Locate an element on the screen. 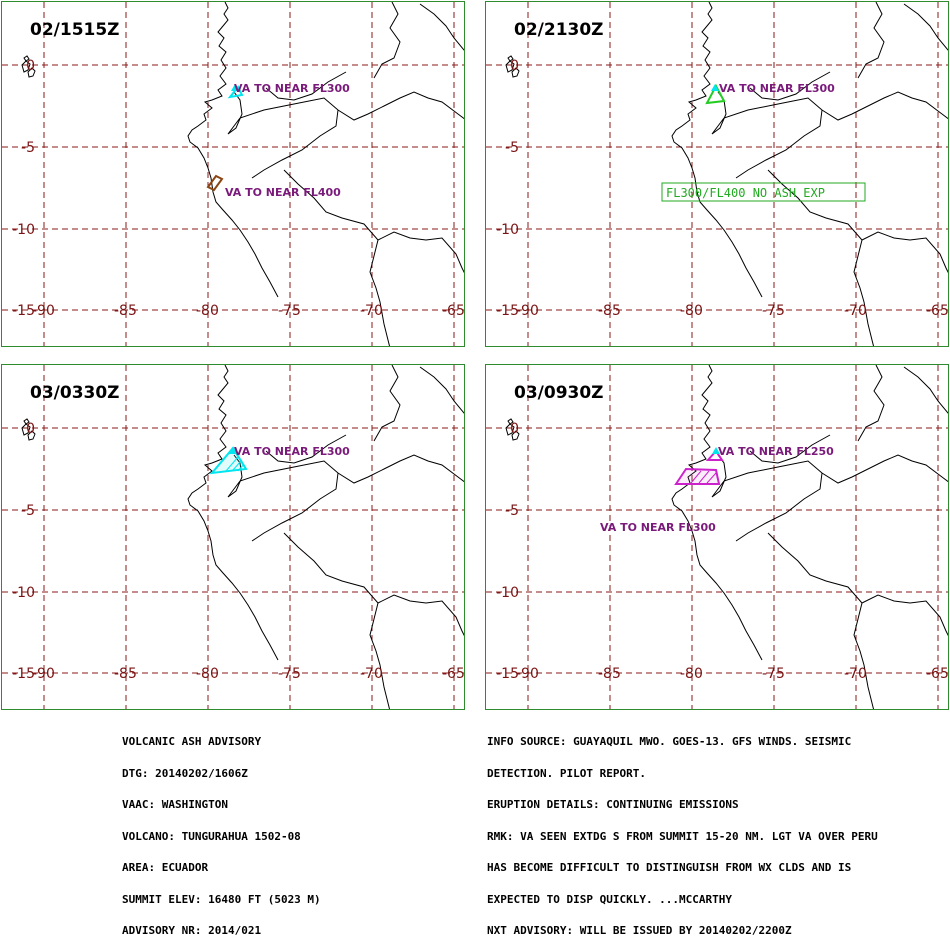  advisory-line: AREA: ECUADOR is located at coordinates (165, 867).